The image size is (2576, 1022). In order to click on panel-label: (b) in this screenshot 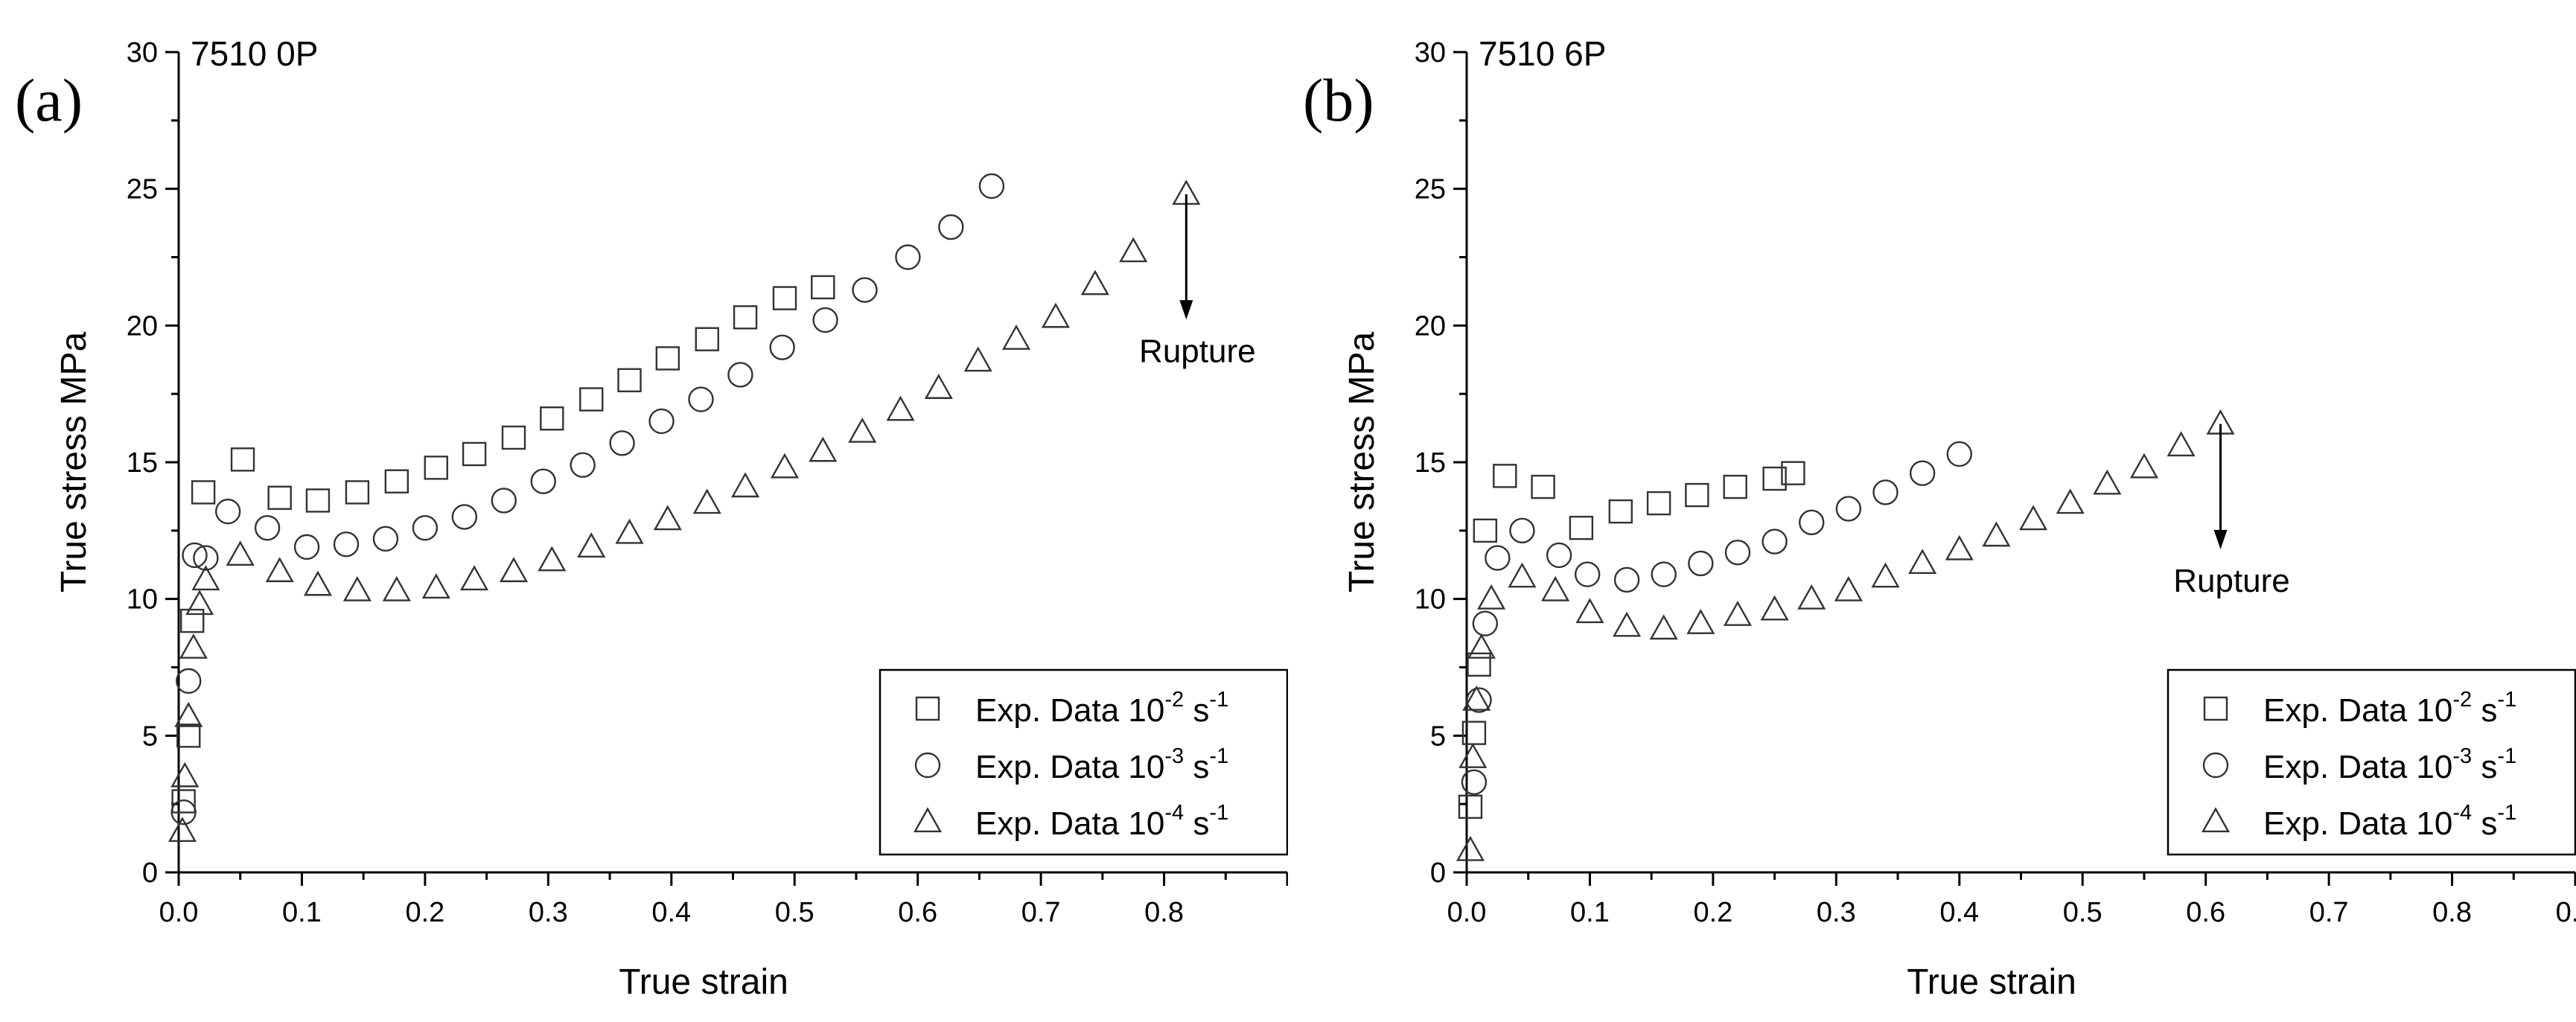, I will do `click(1338, 100)`.